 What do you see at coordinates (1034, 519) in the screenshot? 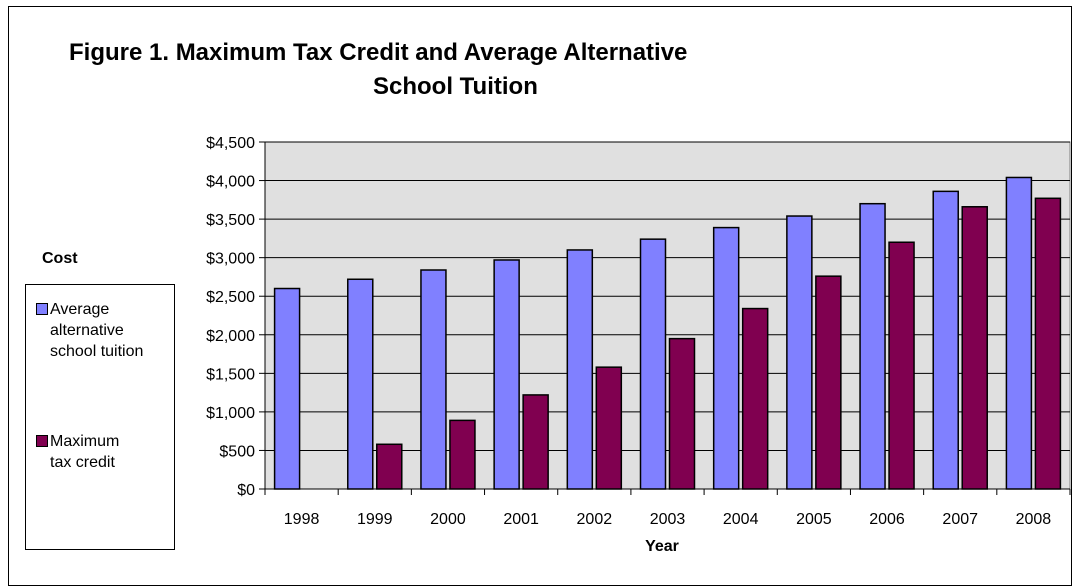
I see `x-tick-label: 2008` at bounding box center [1034, 519].